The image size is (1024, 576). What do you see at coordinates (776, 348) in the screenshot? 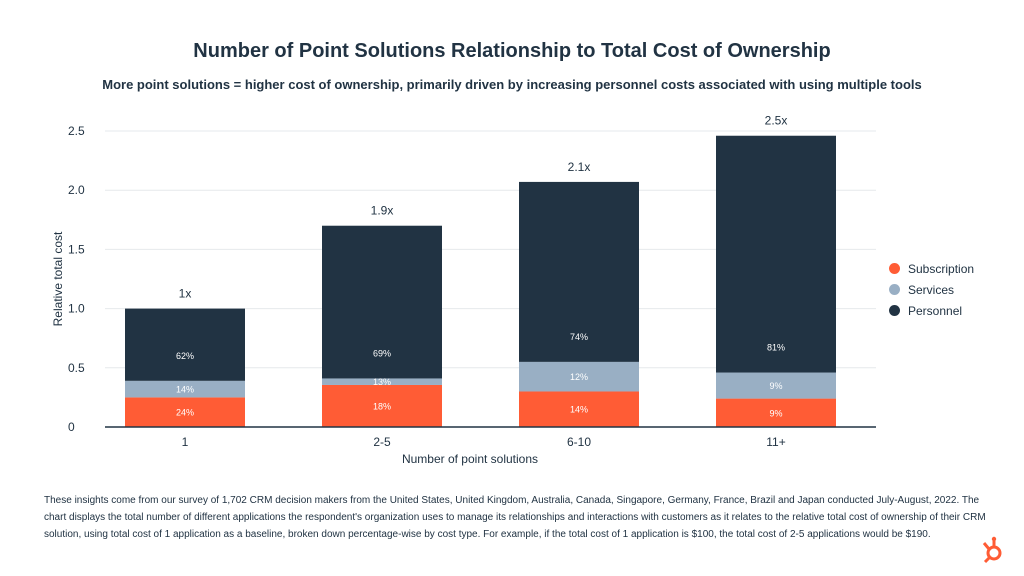
I see `data-label: 81%` at bounding box center [776, 348].